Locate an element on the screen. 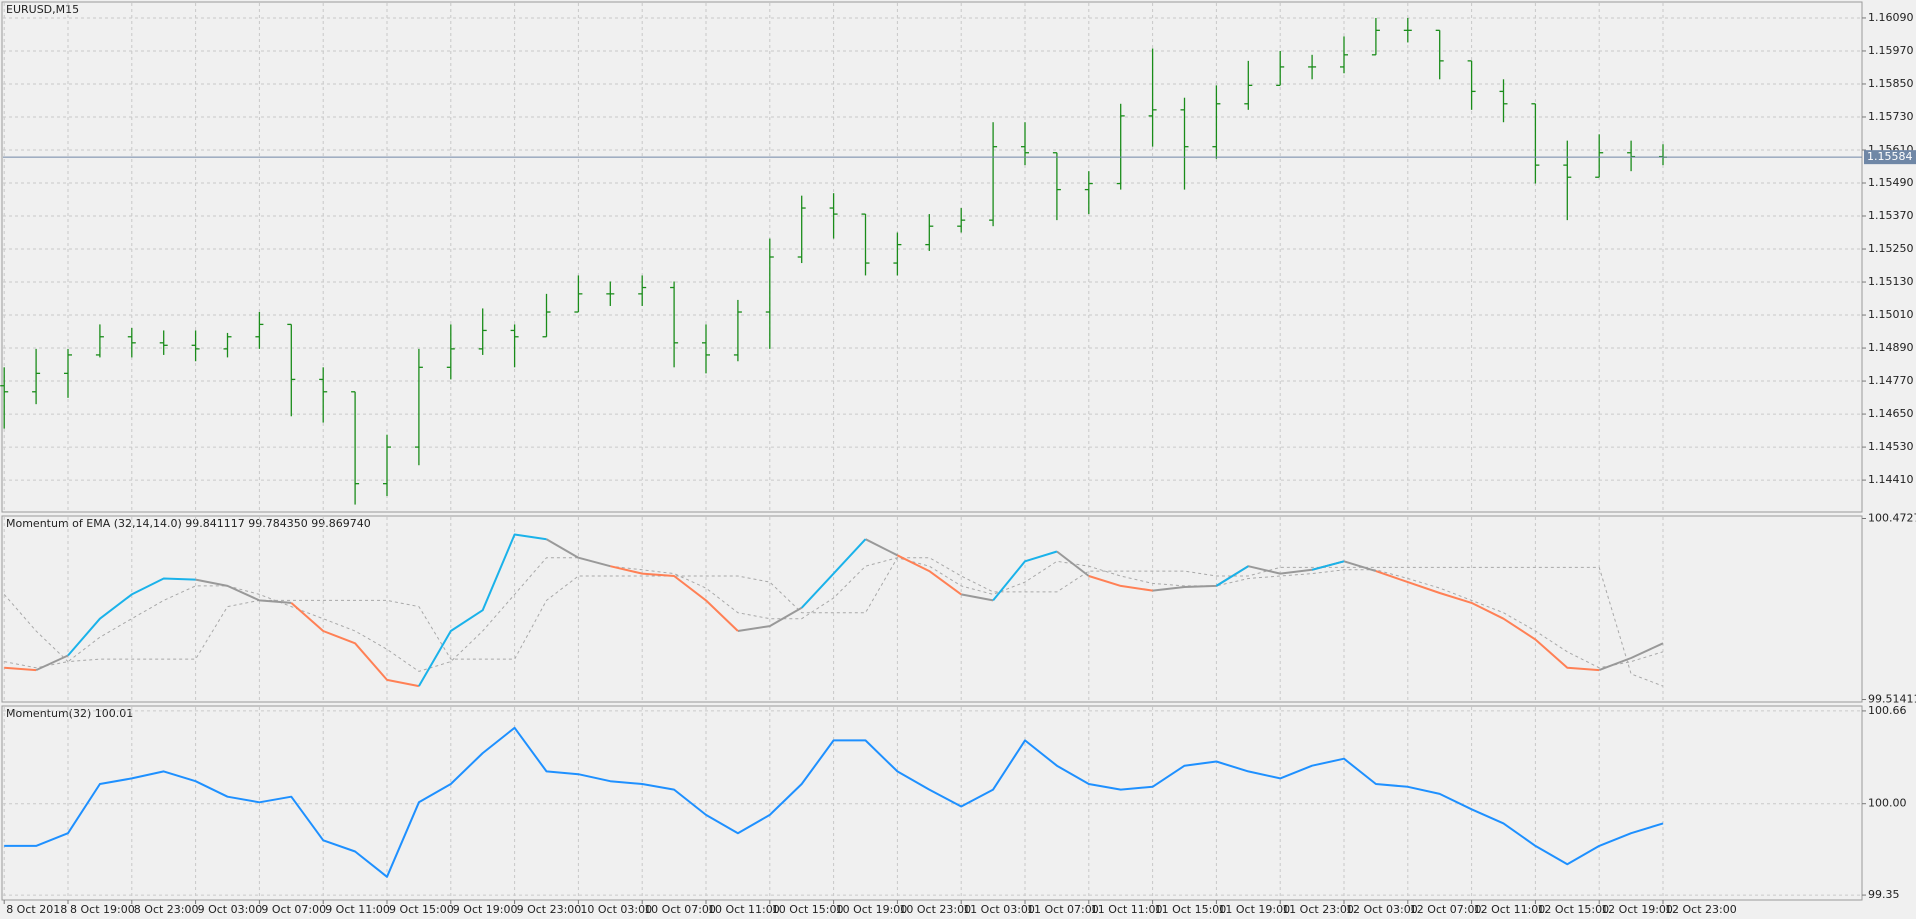 This screenshot has width=1916, height=919. x-tick-label: 8 Oct 23:00 is located at coordinates (166, 909).